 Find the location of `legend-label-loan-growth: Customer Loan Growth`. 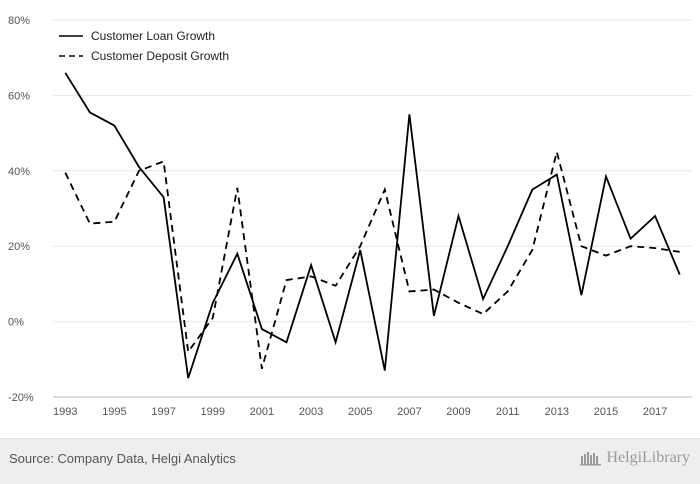

legend-label-loan-growth: Customer Loan Growth is located at coordinates (153, 36).